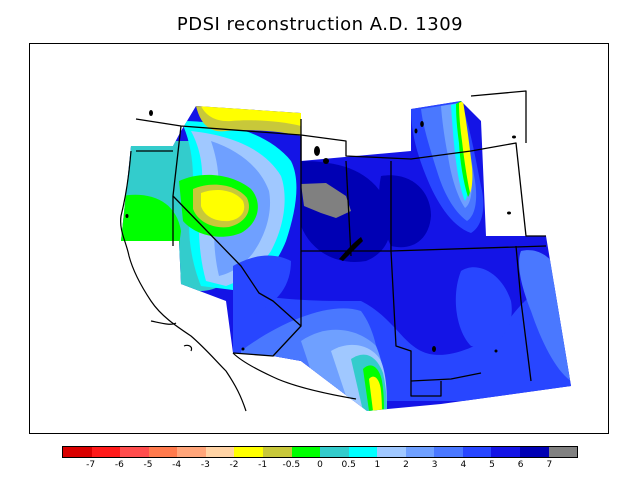 This screenshot has height=480, width=640. I want to click on color-legend: -7 -6 -5 -4 -3 -2 -1 -0.5 0 0.5 1 2 3 4 5 6 7, so click(320, 461).